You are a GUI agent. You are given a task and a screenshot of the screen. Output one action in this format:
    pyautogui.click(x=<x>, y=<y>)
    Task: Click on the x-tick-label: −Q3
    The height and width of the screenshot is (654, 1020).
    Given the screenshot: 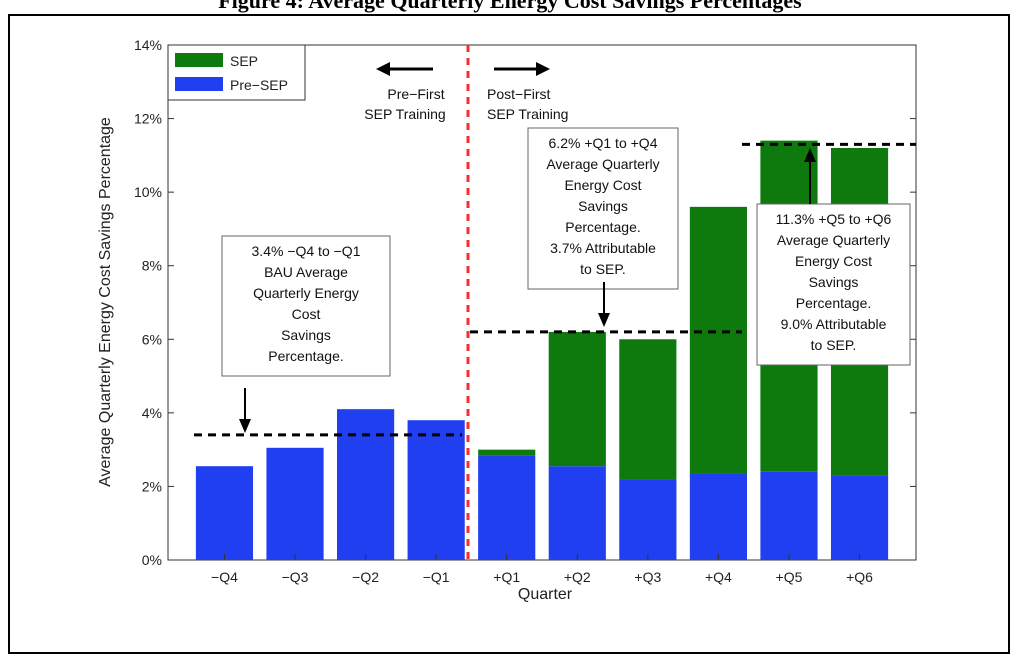 What is the action you would take?
    pyautogui.click(x=295, y=577)
    